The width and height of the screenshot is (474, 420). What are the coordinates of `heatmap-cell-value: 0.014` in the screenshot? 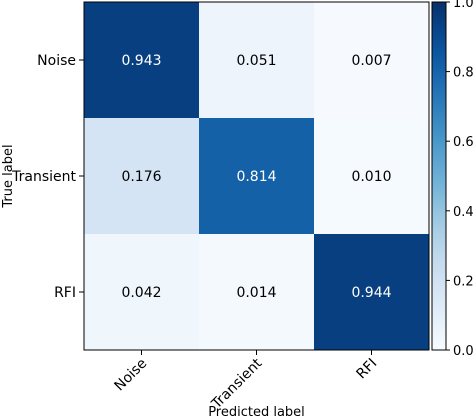 It's located at (256, 293).